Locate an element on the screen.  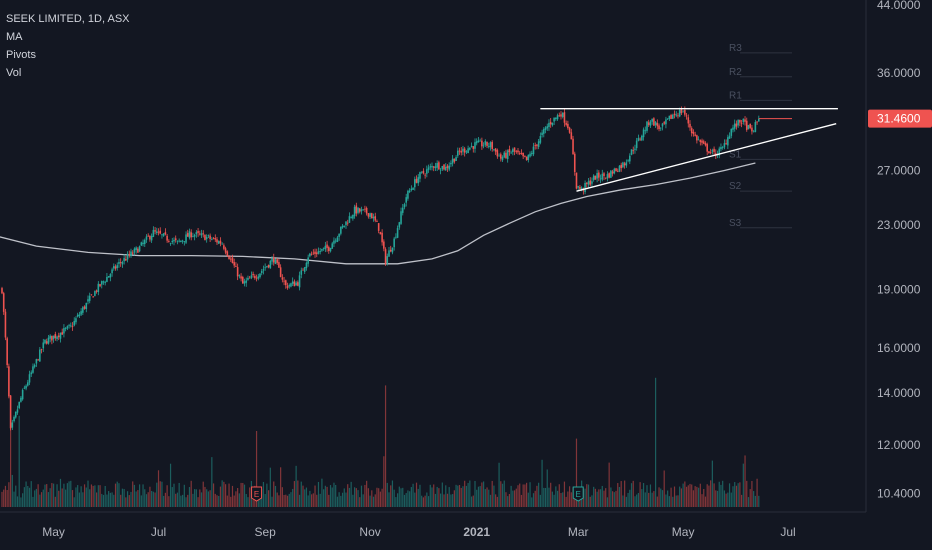
indicator-vol: Vol is located at coordinates (14, 73).